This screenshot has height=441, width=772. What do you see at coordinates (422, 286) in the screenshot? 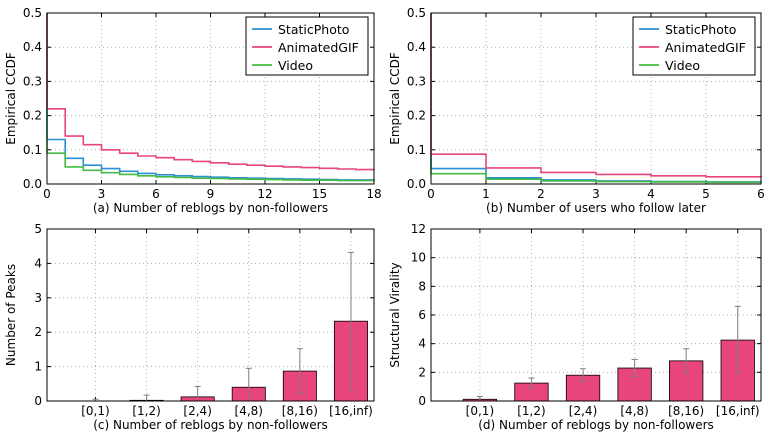
I see `y-tick-label: 8` at bounding box center [422, 286].